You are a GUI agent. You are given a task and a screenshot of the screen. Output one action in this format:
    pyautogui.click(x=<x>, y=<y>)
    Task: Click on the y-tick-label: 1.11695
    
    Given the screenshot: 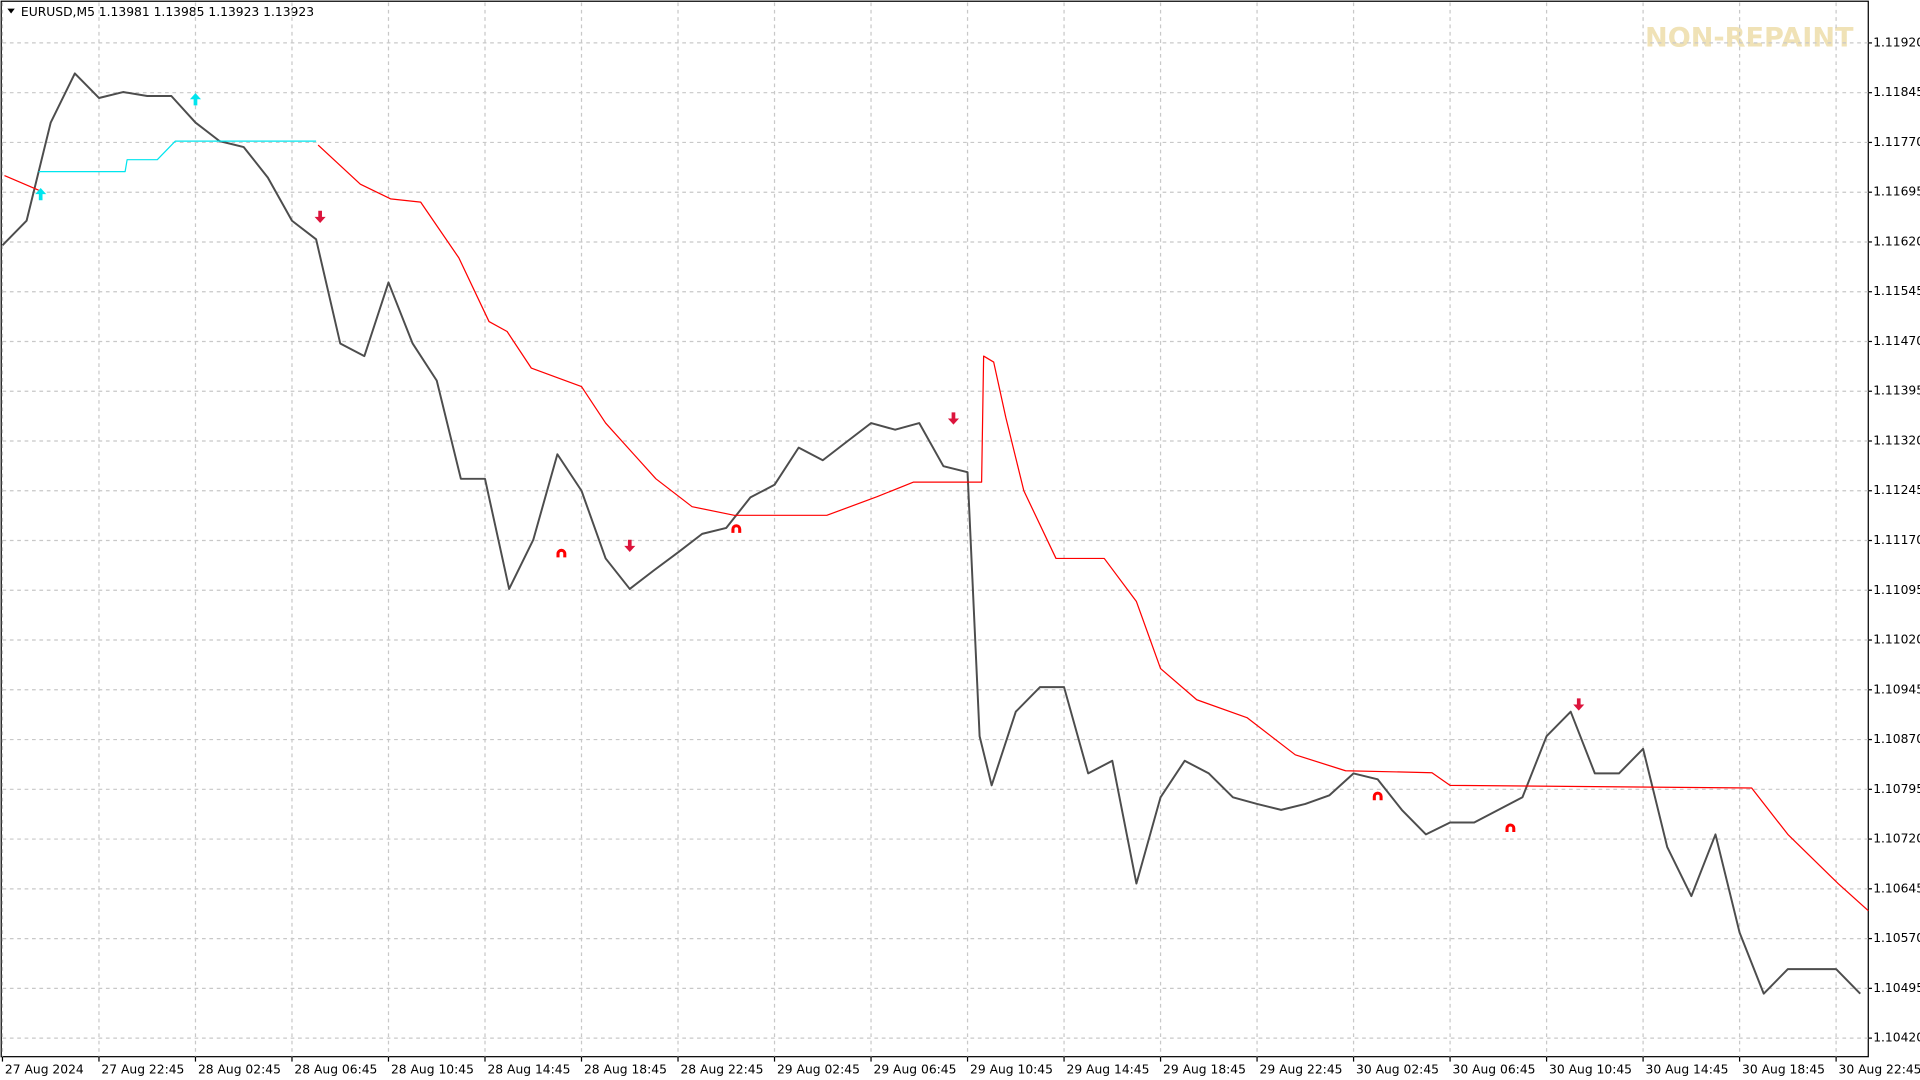 What is the action you would take?
    pyautogui.click(x=1896, y=192)
    